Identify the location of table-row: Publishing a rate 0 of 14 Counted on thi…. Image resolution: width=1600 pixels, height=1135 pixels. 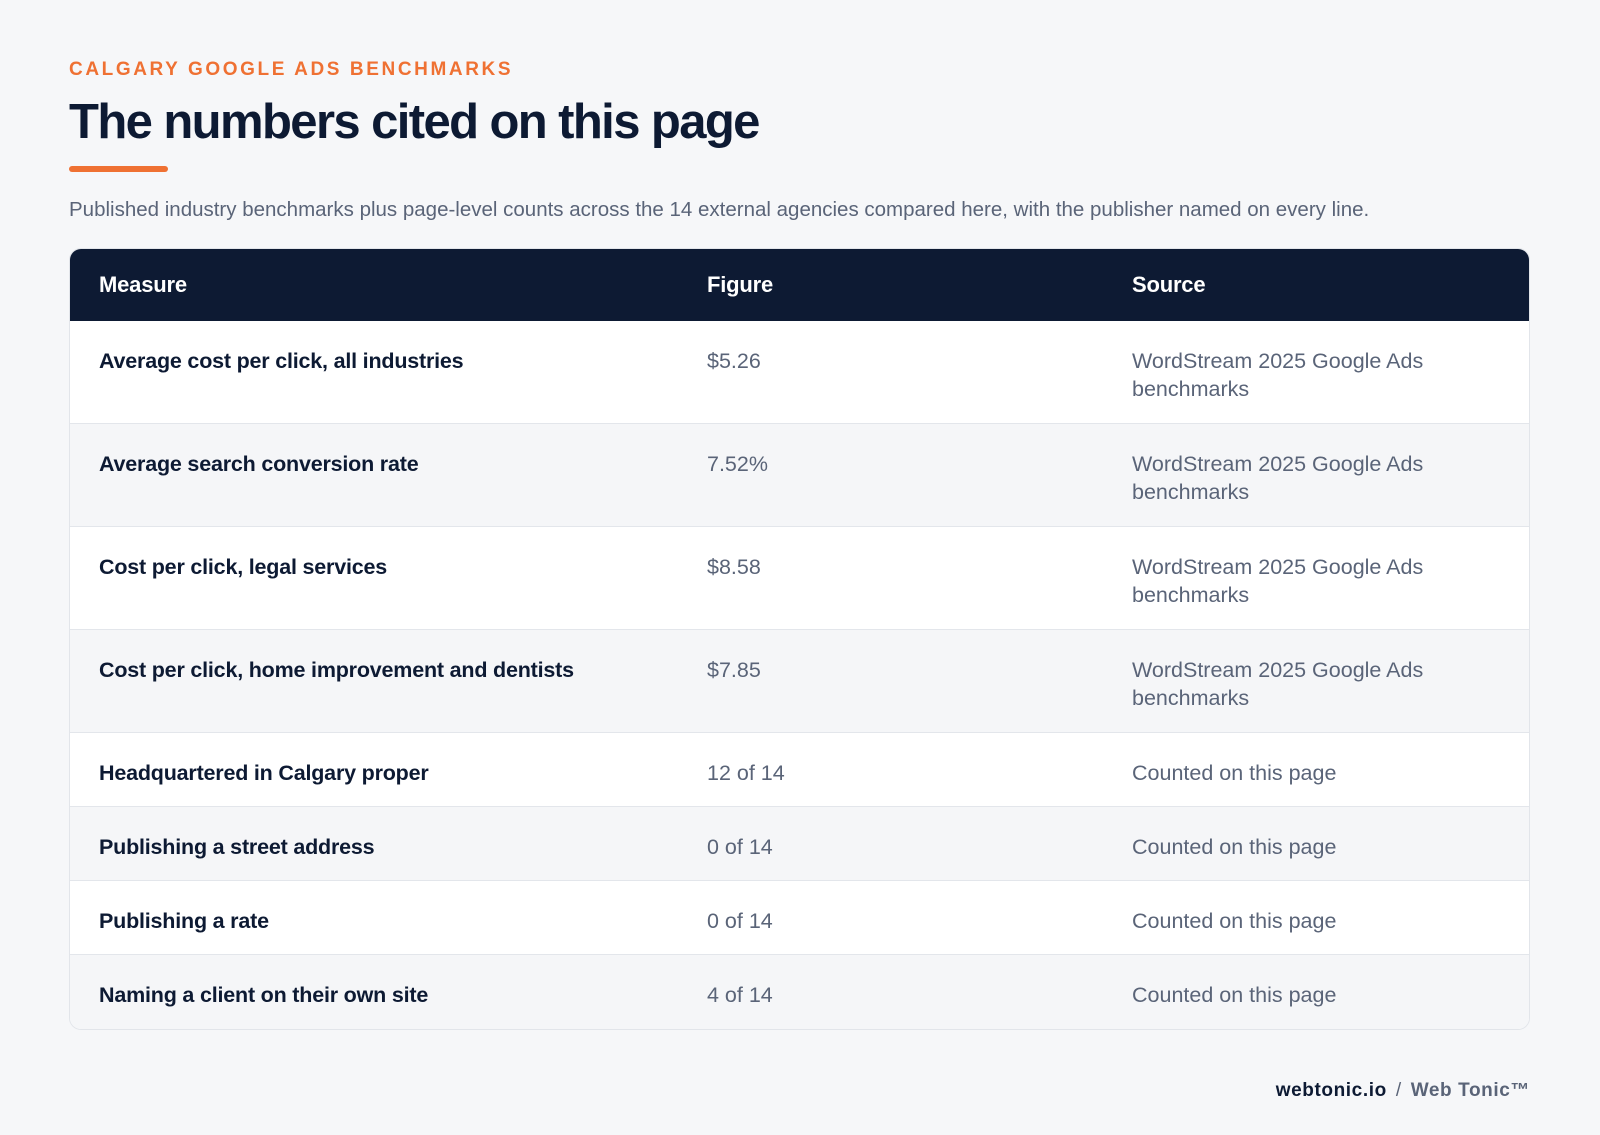
(799, 917).